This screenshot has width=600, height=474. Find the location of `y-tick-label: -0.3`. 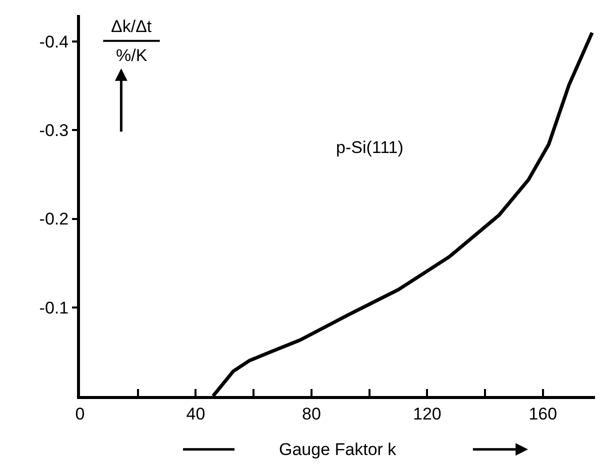

y-tick-label: -0.3 is located at coordinates (54, 130).